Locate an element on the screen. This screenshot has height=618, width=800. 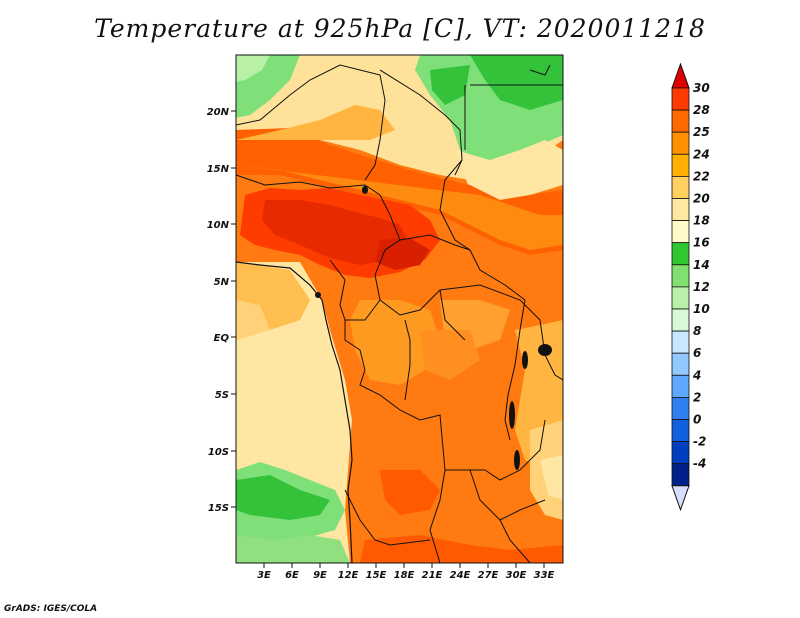
lon-labels: 3E 6E 9E 12E 15E 18E 21E 24E 27E 30E 33E is located at coordinates (405, 575).